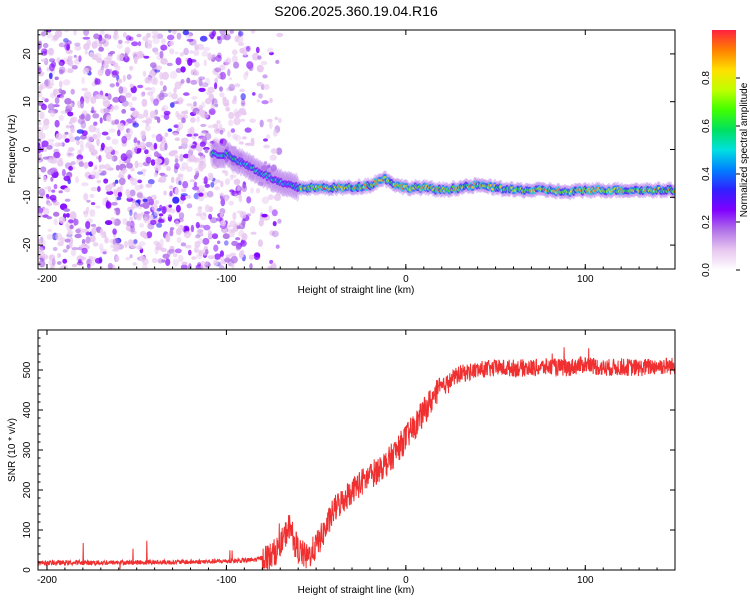  What do you see at coordinates (27, 149) in the screenshot?
I see `y-tick-label: 0` at bounding box center [27, 149].